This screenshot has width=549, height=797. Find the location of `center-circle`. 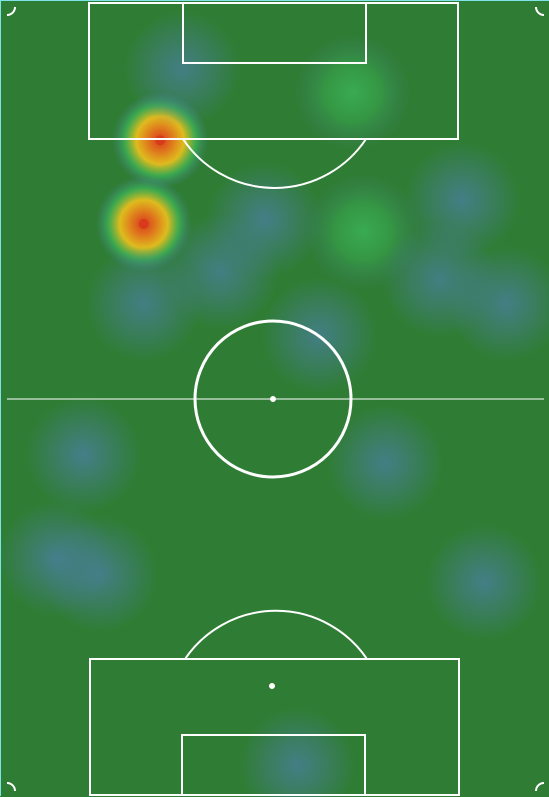

center-circle is located at coordinates (273, 399).